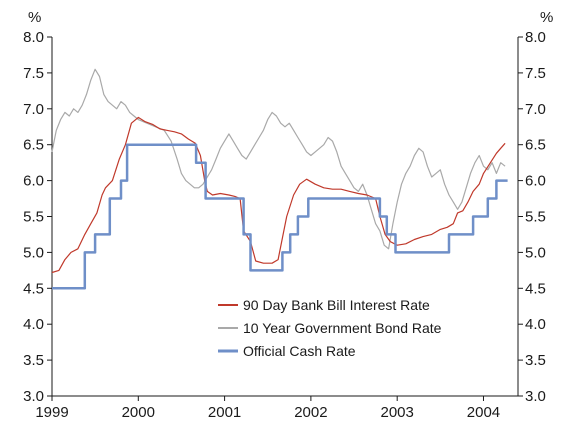 Image resolution: width=564 pixels, height=427 pixels. I want to click on left-y-tick-label: 6.0, so click(33, 181).